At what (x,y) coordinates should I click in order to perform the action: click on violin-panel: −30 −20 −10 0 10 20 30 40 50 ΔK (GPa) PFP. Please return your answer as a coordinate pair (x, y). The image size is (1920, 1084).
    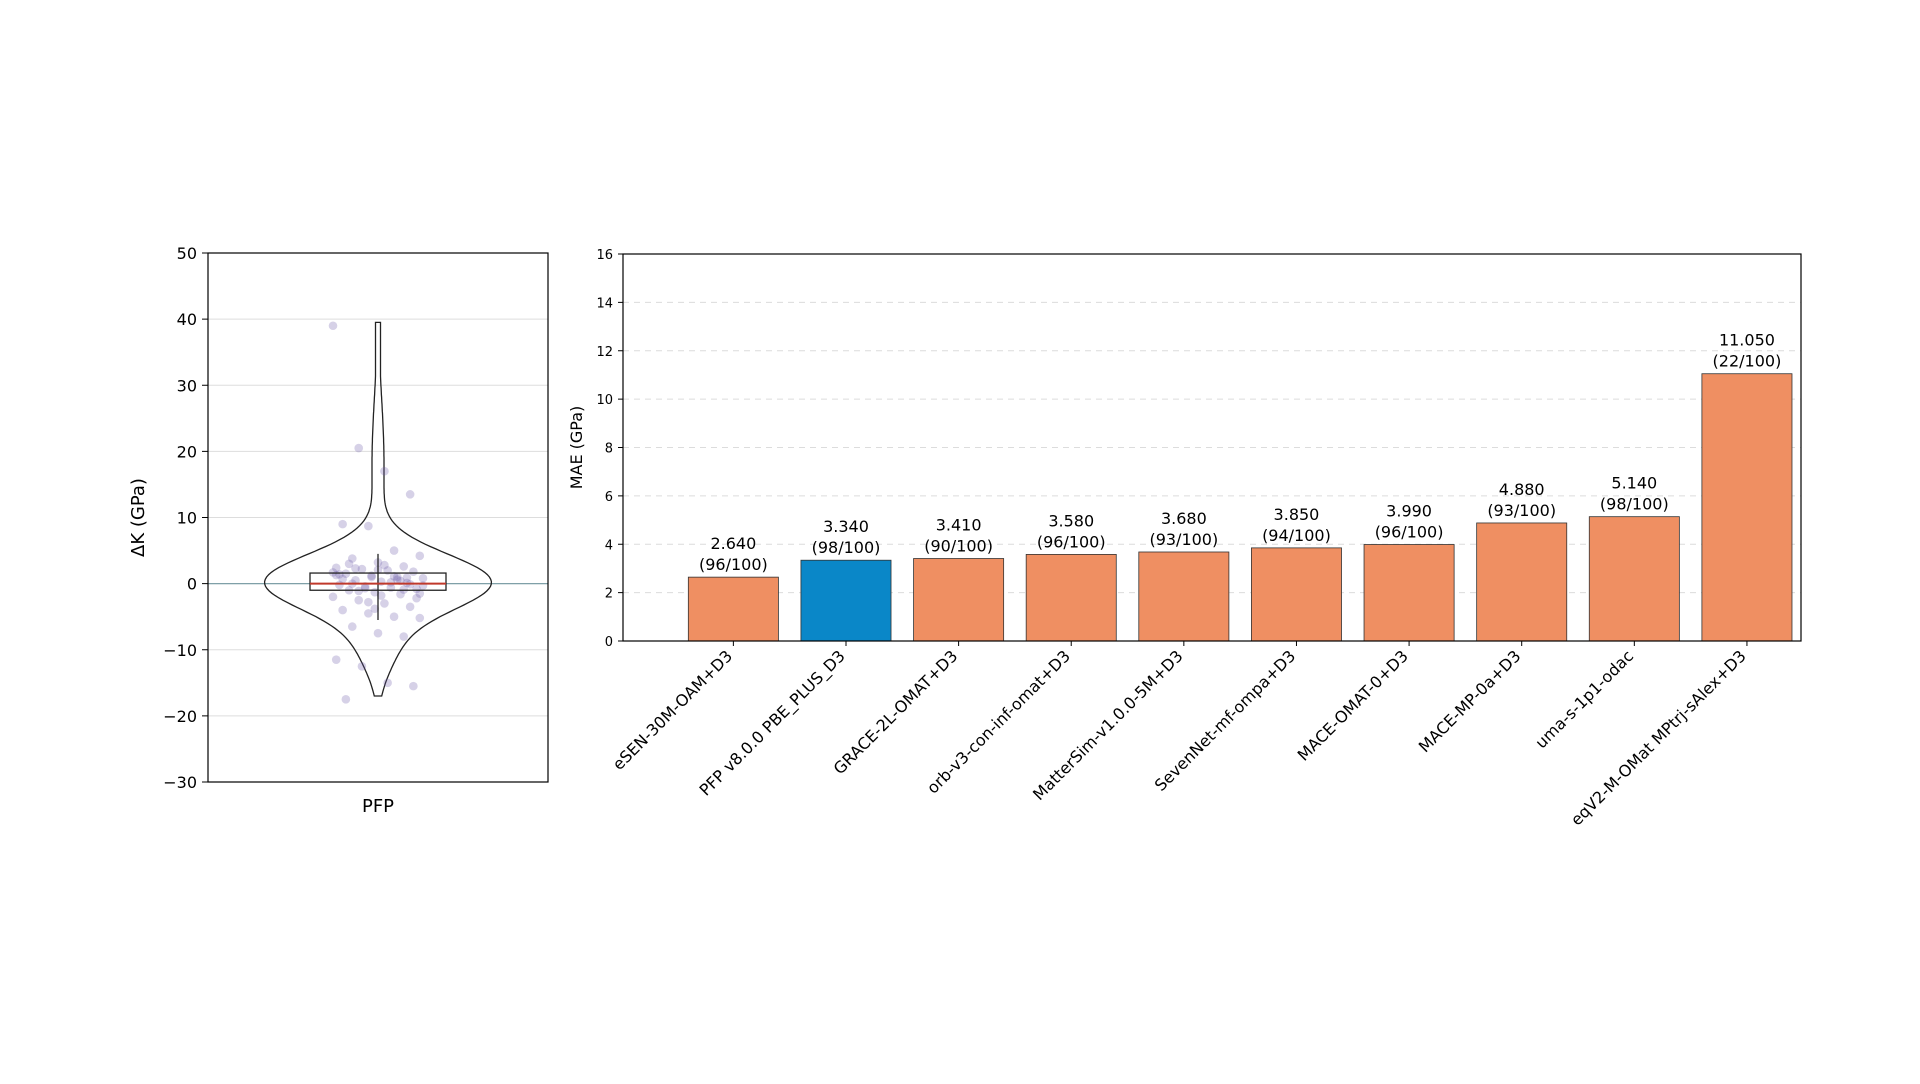
    Looking at the image, I should click on (338, 530).